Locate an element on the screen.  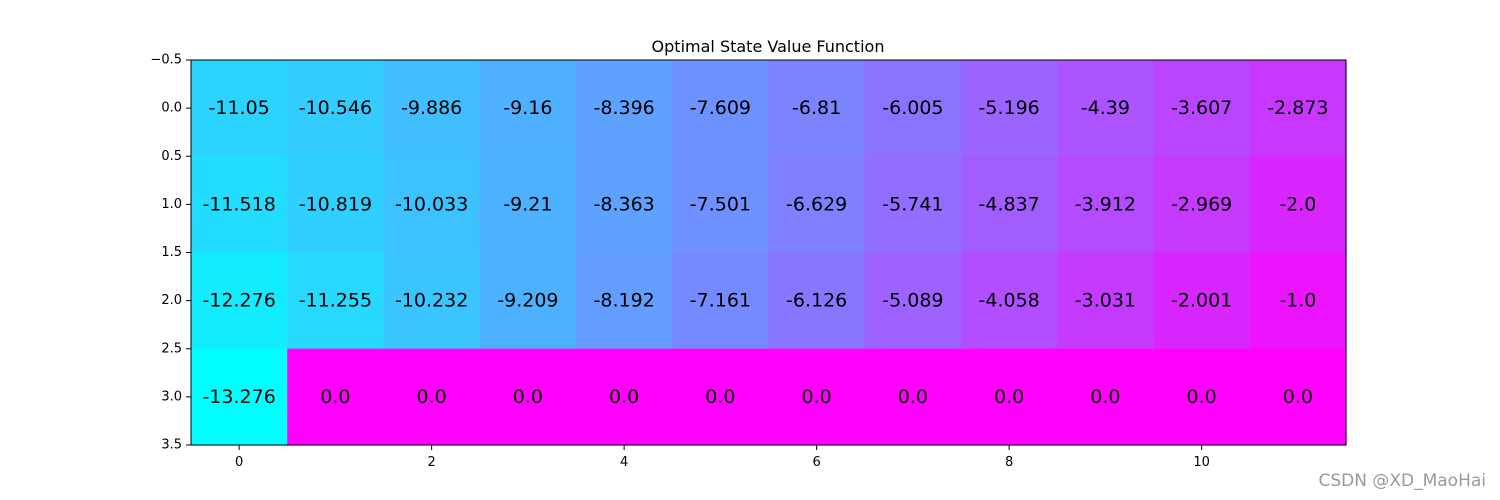
cell-value-label: -7.609 is located at coordinates (720, 108).